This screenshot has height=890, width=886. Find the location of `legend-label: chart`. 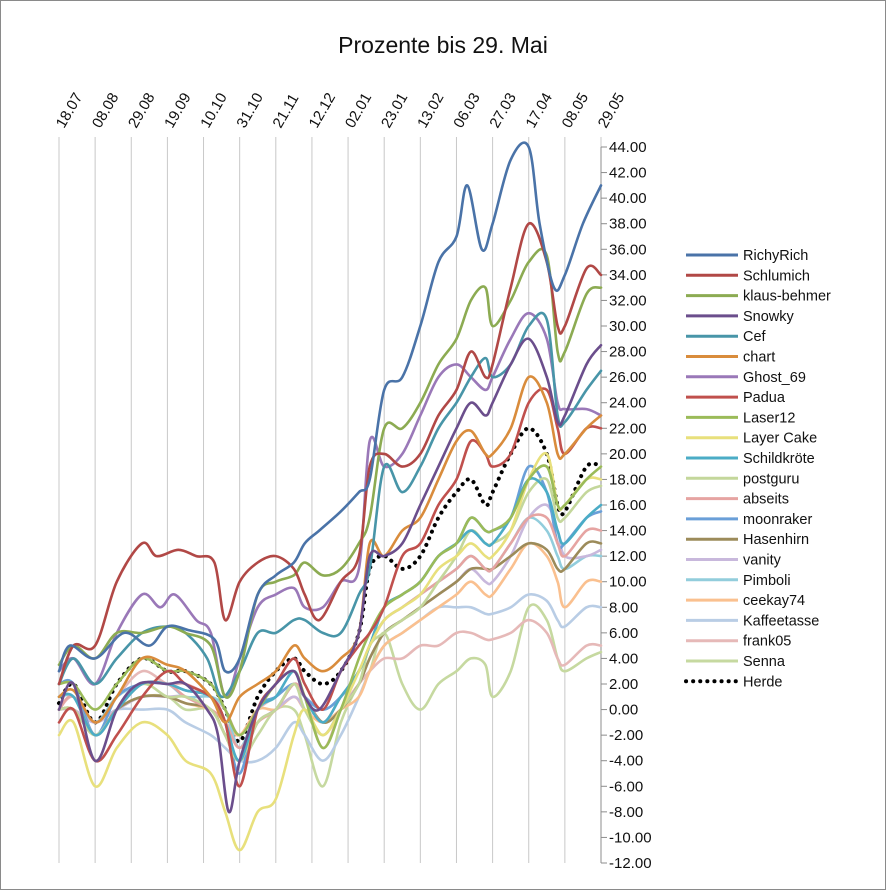

legend-label: chart is located at coordinates (759, 358).